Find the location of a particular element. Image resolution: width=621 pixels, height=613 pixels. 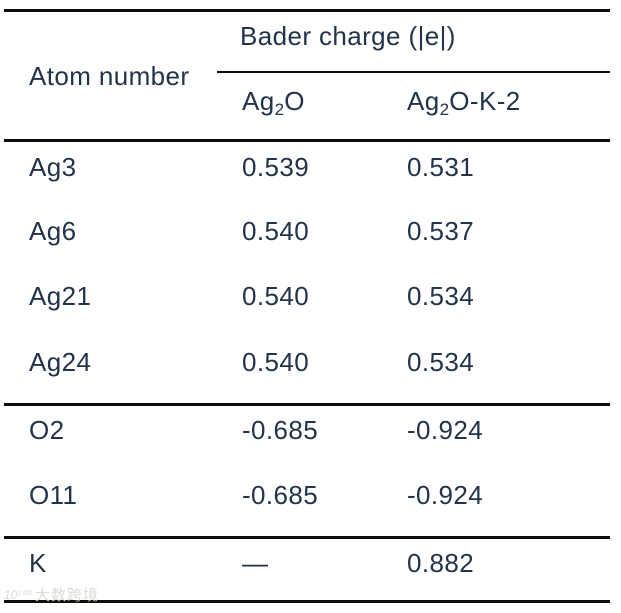

row-label: O2 is located at coordinates (47, 430).